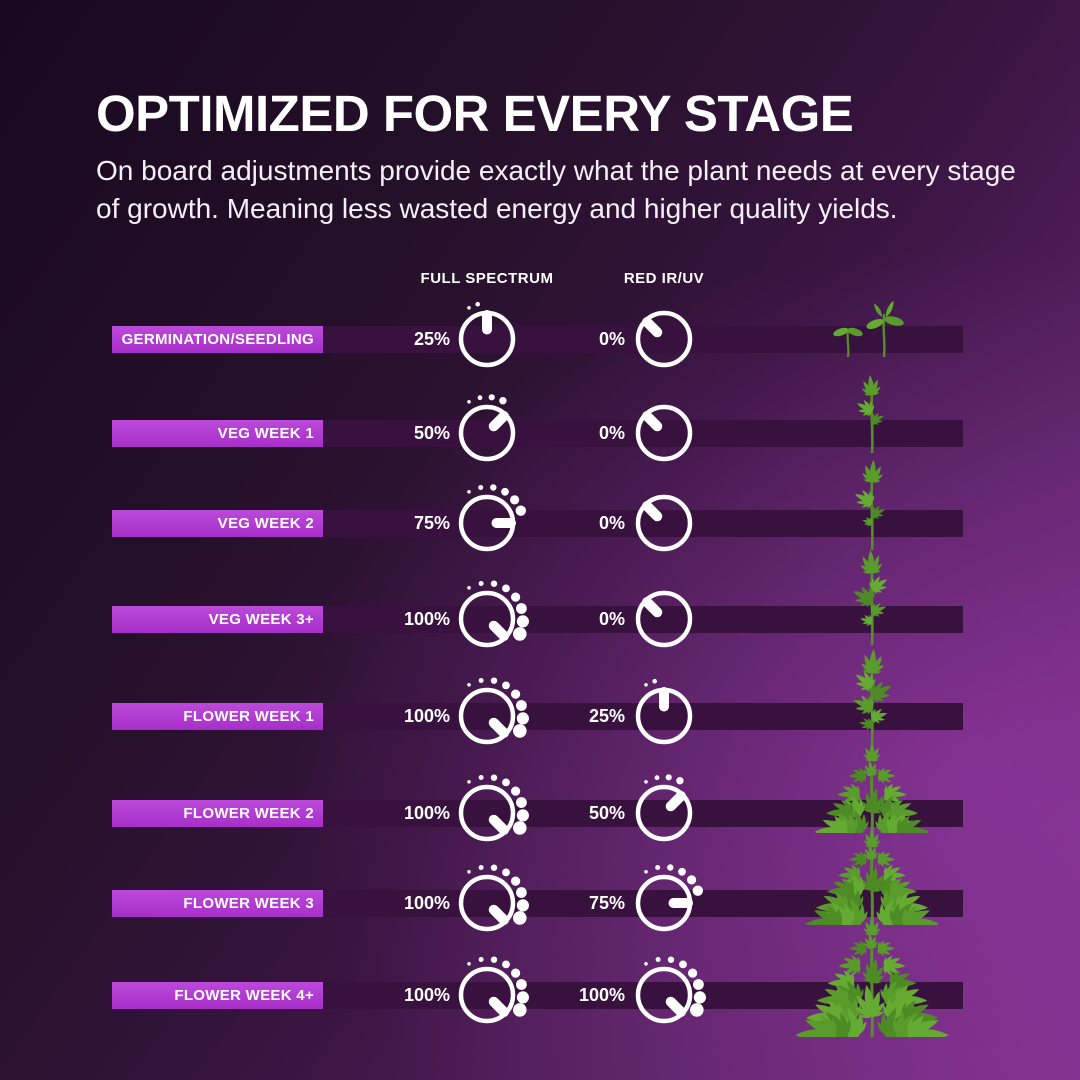 Image resolution: width=1080 pixels, height=1080 pixels. I want to click on stage-label: FLOWER WEEK 3, so click(217, 903).